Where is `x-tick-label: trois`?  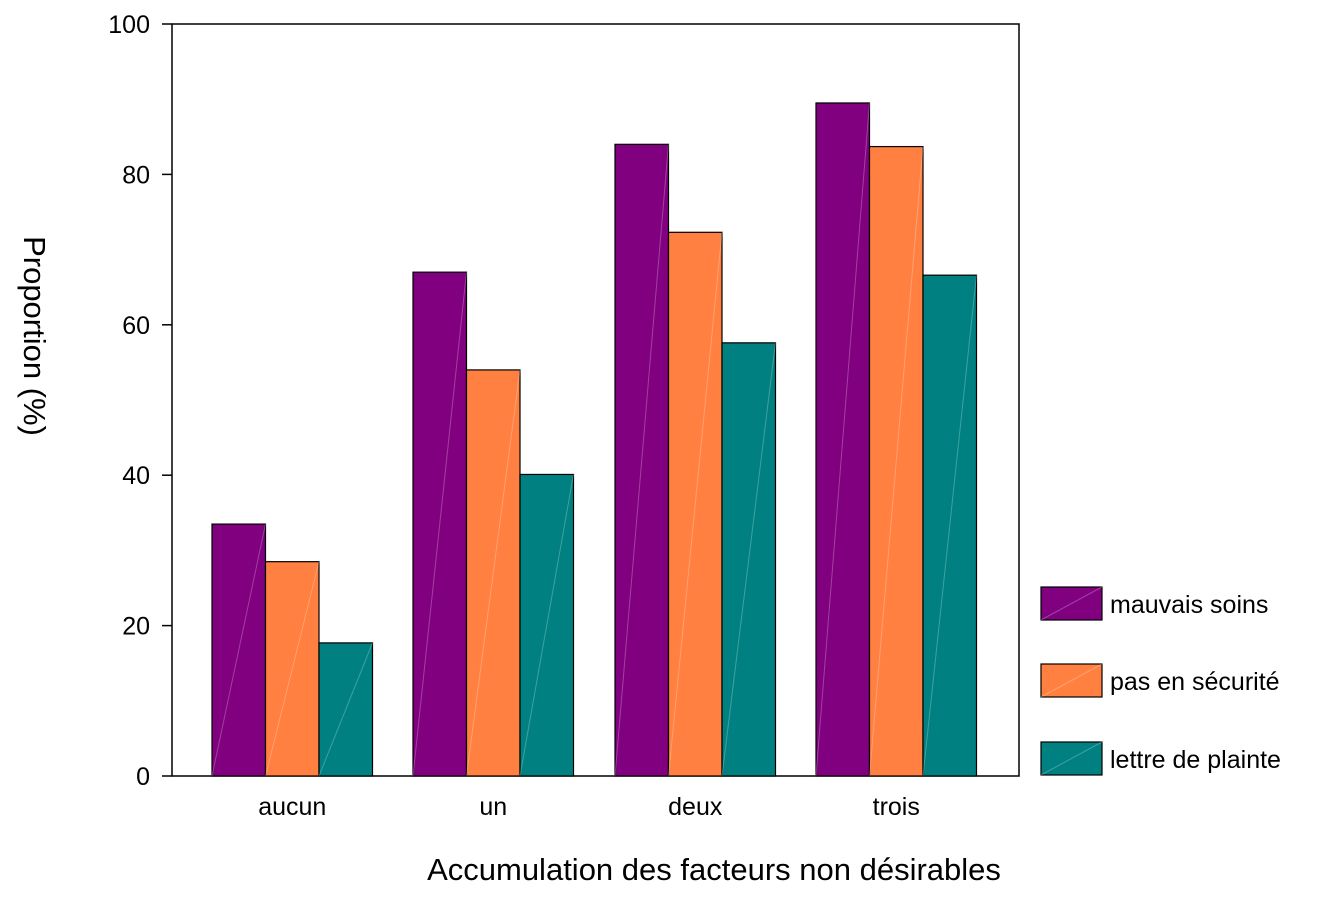
x-tick-label: trois is located at coordinates (896, 807).